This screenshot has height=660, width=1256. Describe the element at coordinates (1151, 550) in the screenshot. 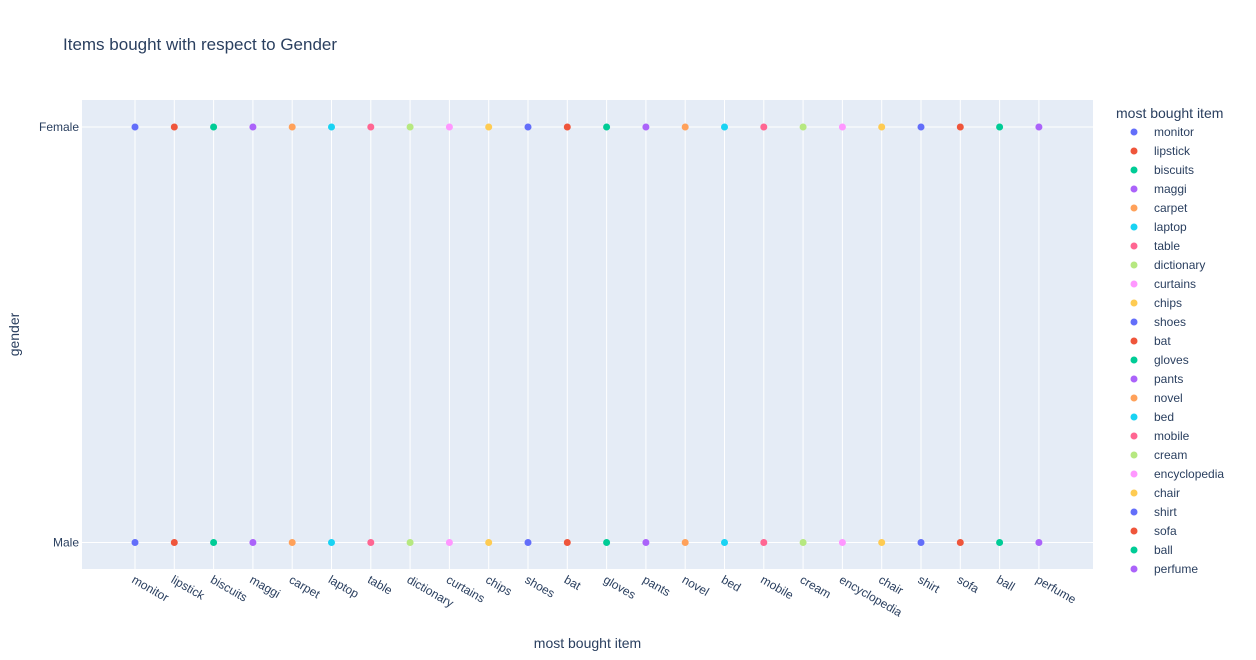

I see `legend-item-ball: ball` at that location.